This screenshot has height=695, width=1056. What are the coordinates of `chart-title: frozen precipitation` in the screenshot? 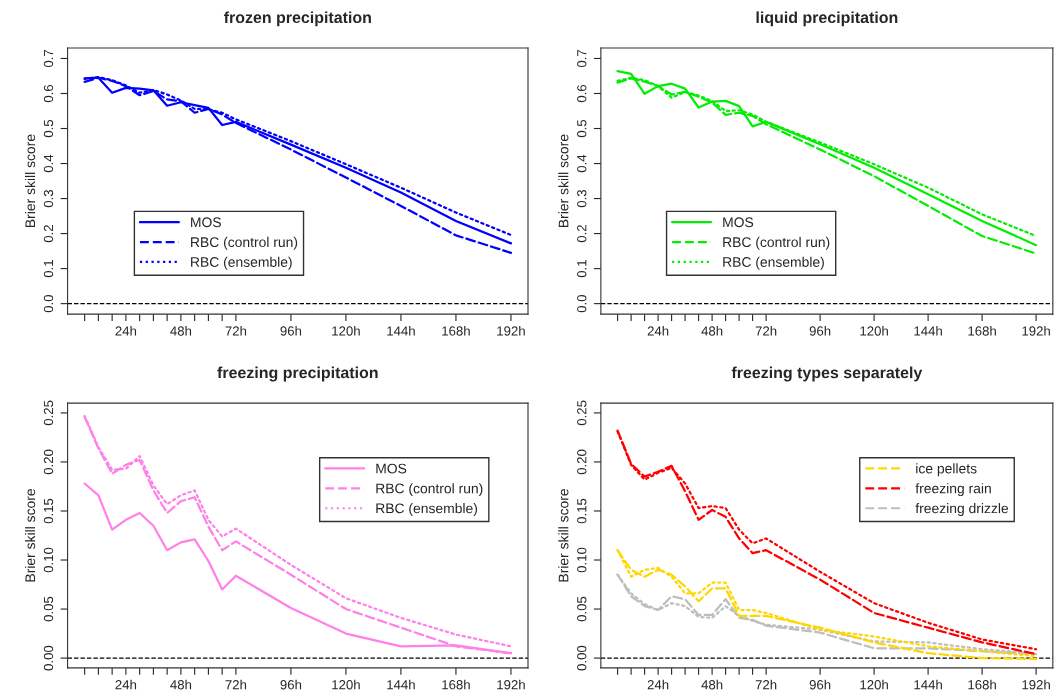 It's located at (297, 19).